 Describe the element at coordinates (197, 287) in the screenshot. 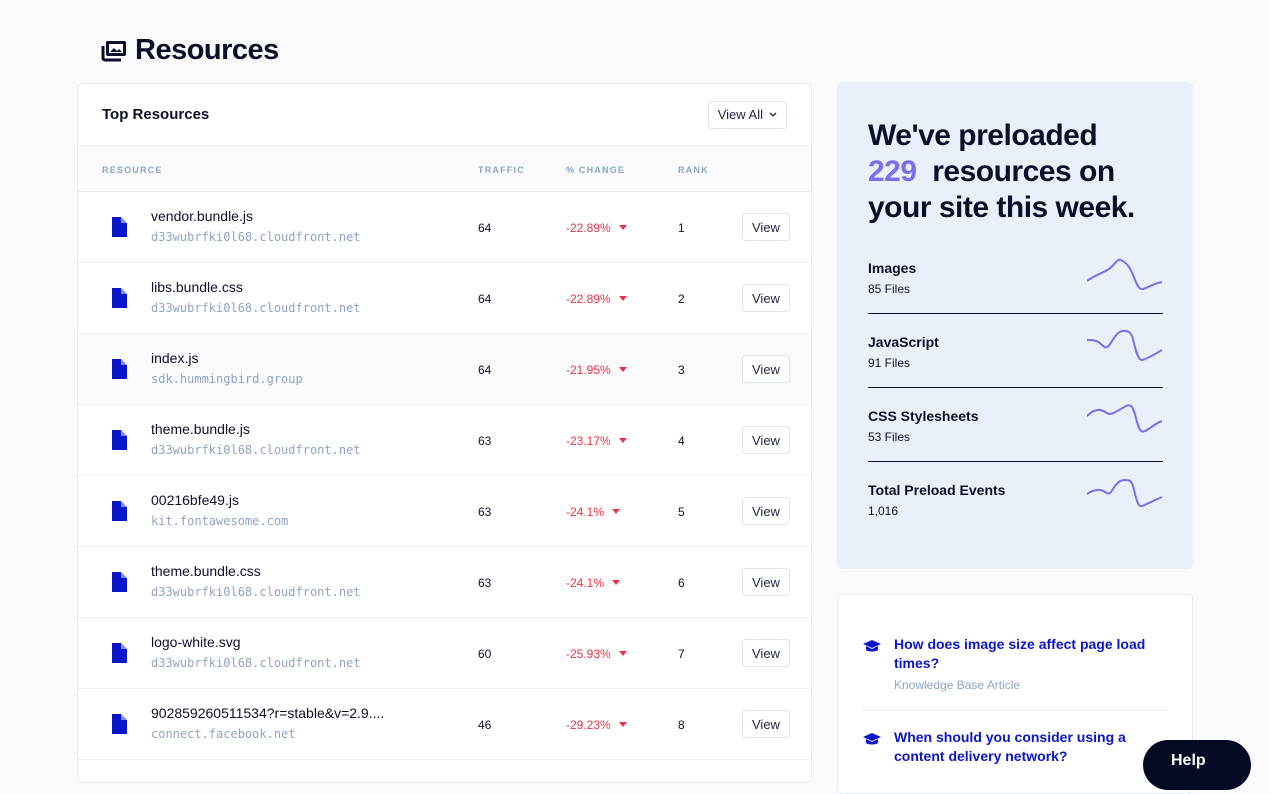

I see `resource-name: libs.bundle.css` at that location.